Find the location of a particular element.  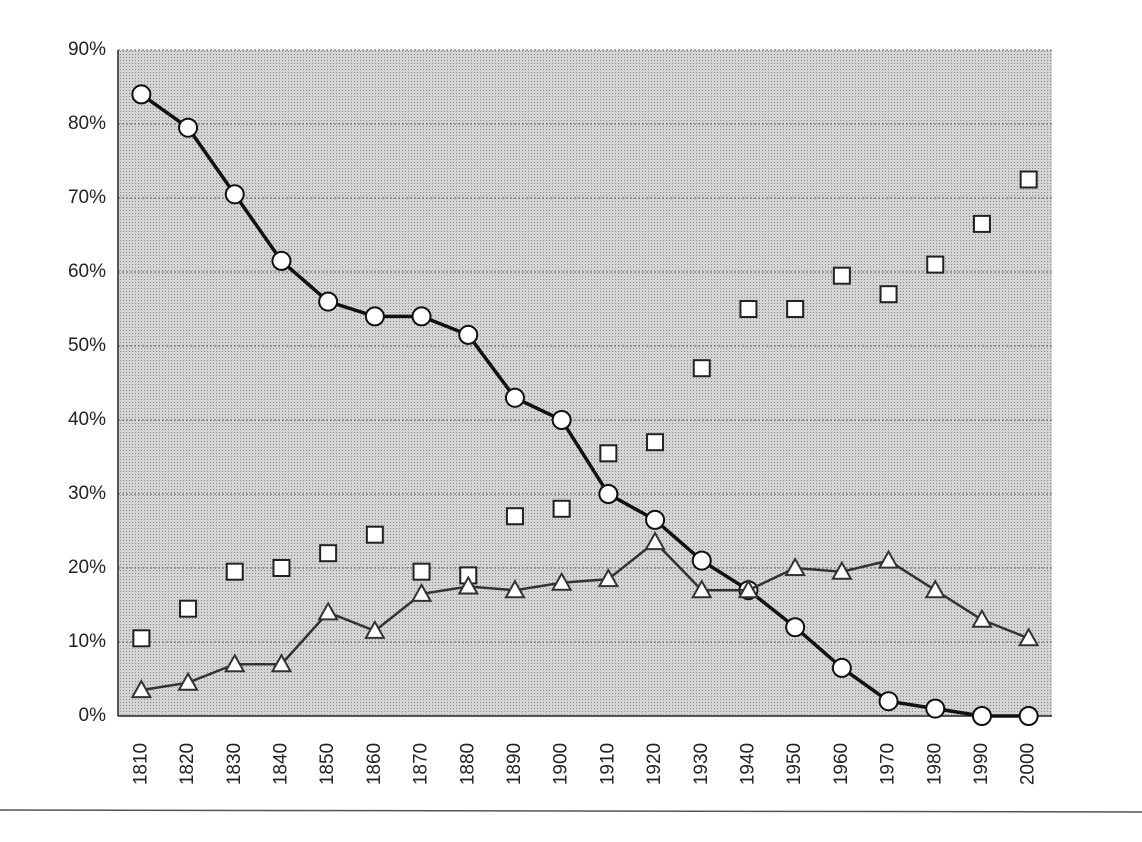

x-tick-label: 1920 is located at coordinates (654, 764).